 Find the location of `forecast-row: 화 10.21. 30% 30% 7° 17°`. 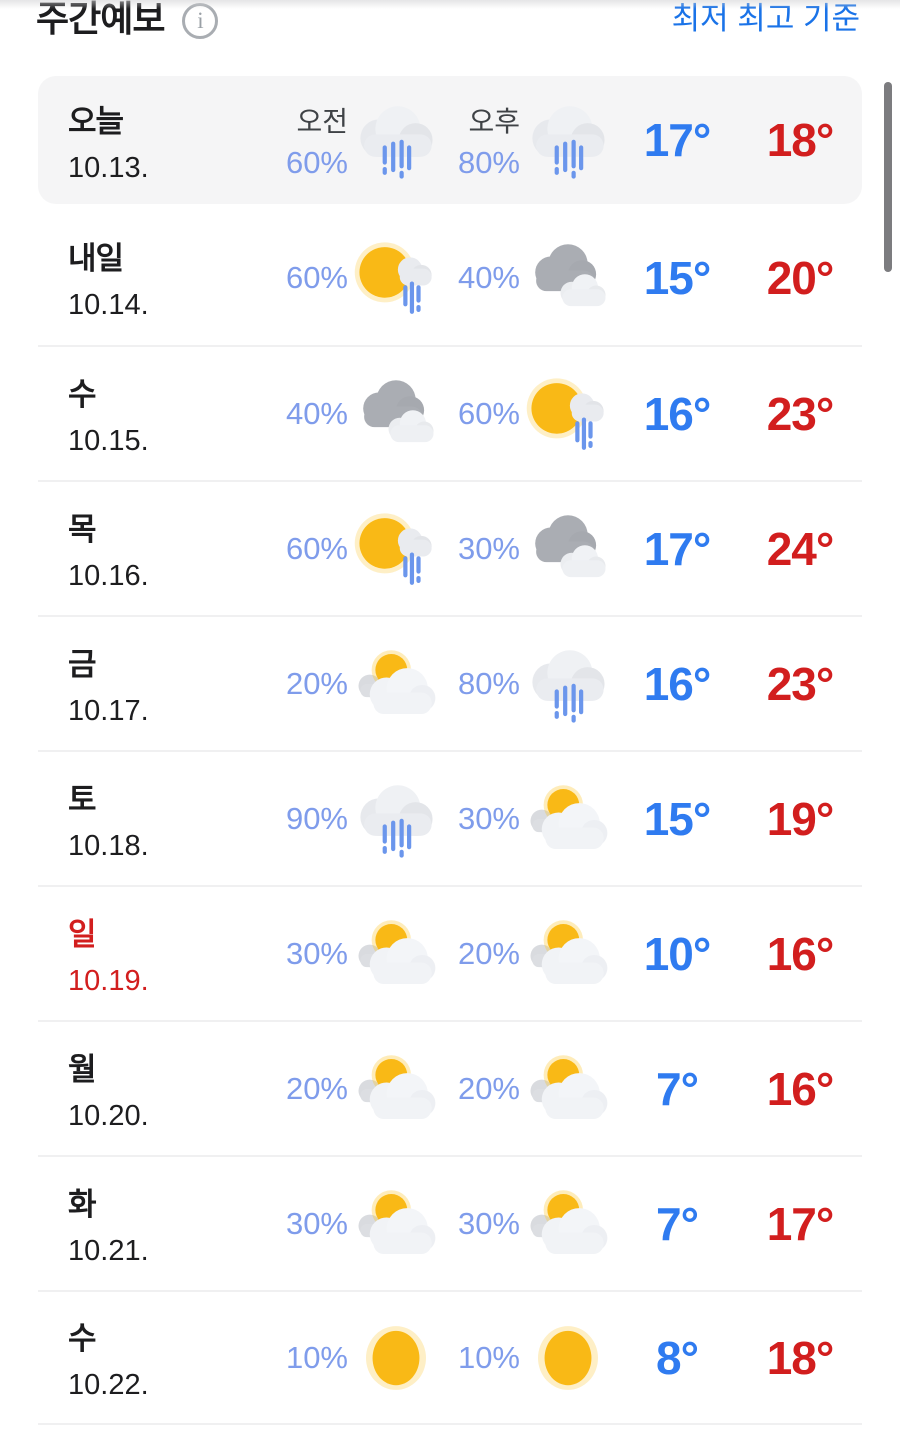

forecast-row: 화 10.21. 30% 30% 7° 17° is located at coordinates (450, 1222).